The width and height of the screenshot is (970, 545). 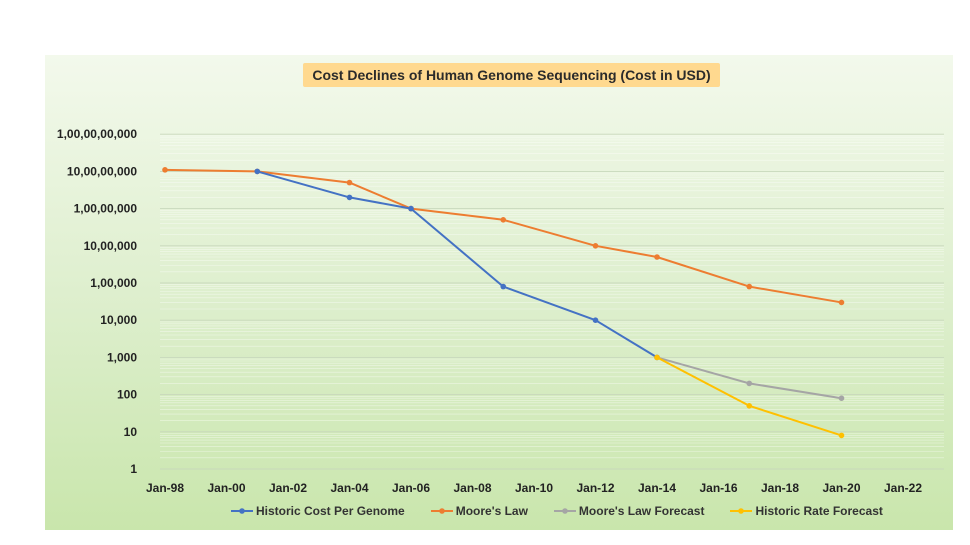 What do you see at coordinates (657, 488) in the screenshot?
I see `x-tick-label: Jan-14` at bounding box center [657, 488].